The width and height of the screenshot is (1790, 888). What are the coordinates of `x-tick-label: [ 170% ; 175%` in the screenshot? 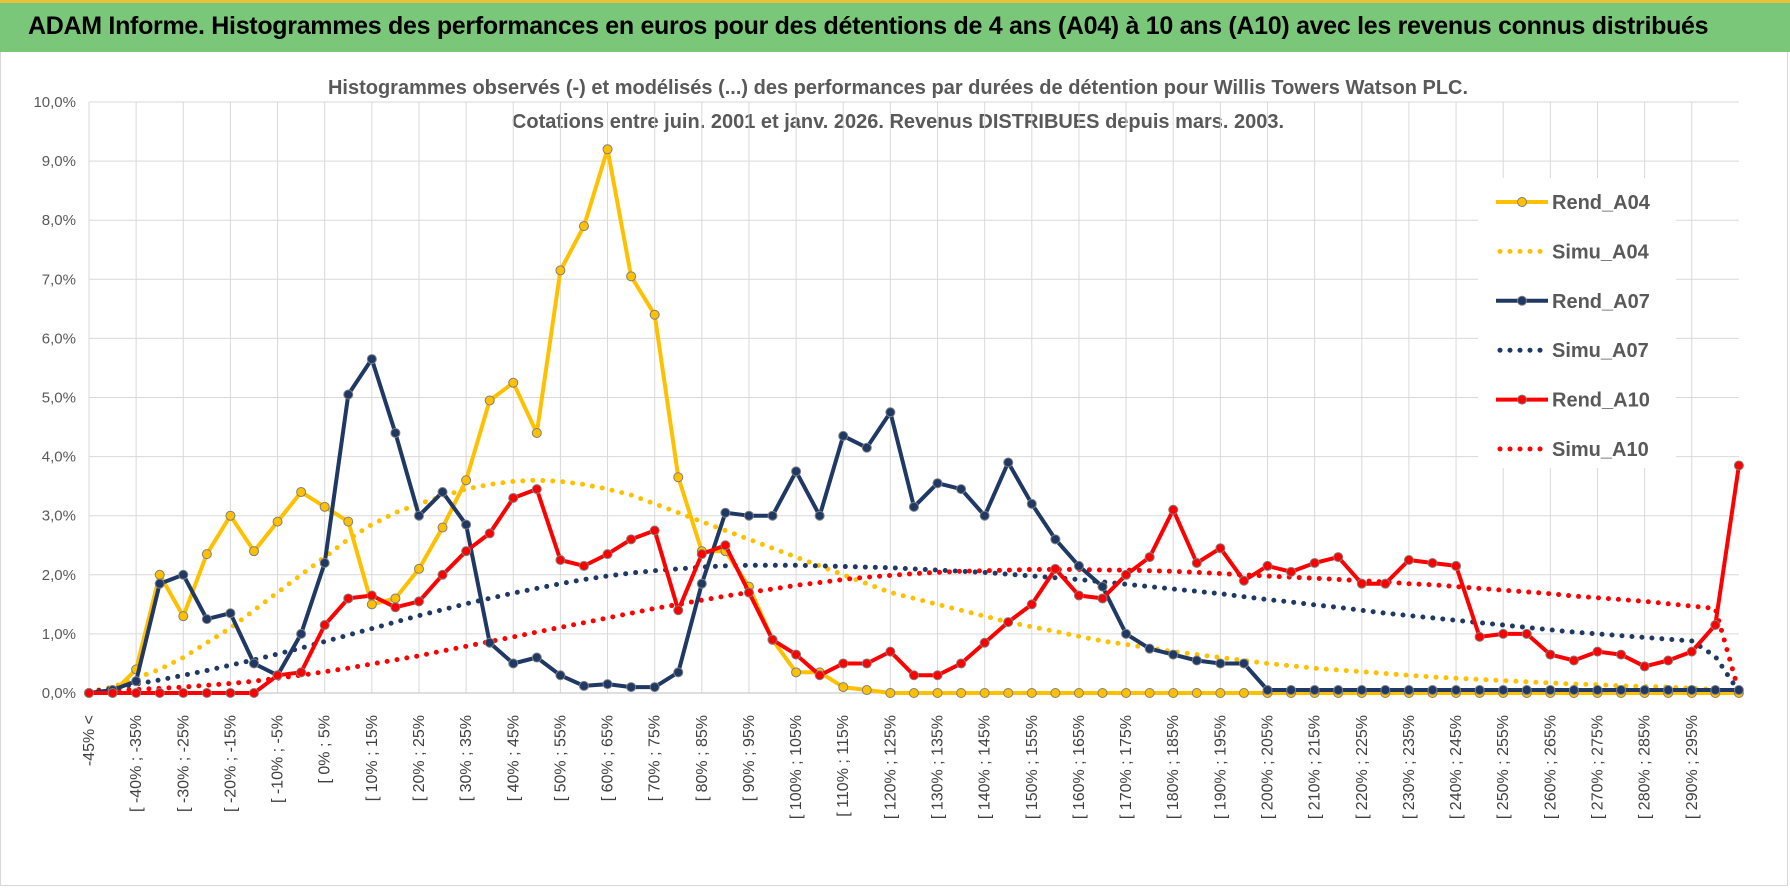 It's located at (1126, 767).